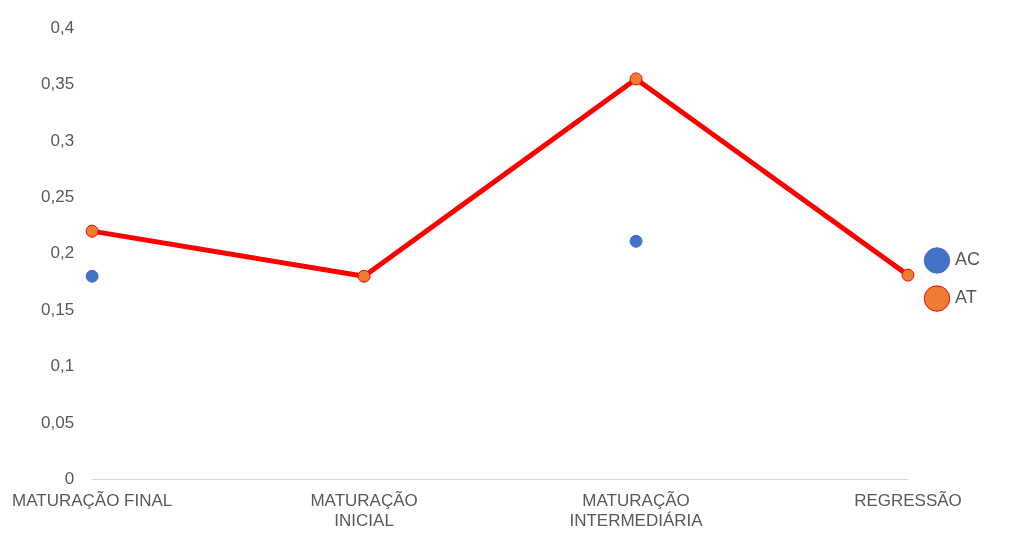 The height and width of the screenshot is (549, 1010). Describe the element at coordinates (364, 511) in the screenshot. I see `x-tick-label: MATURAÇÃO INICIAL` at that location.